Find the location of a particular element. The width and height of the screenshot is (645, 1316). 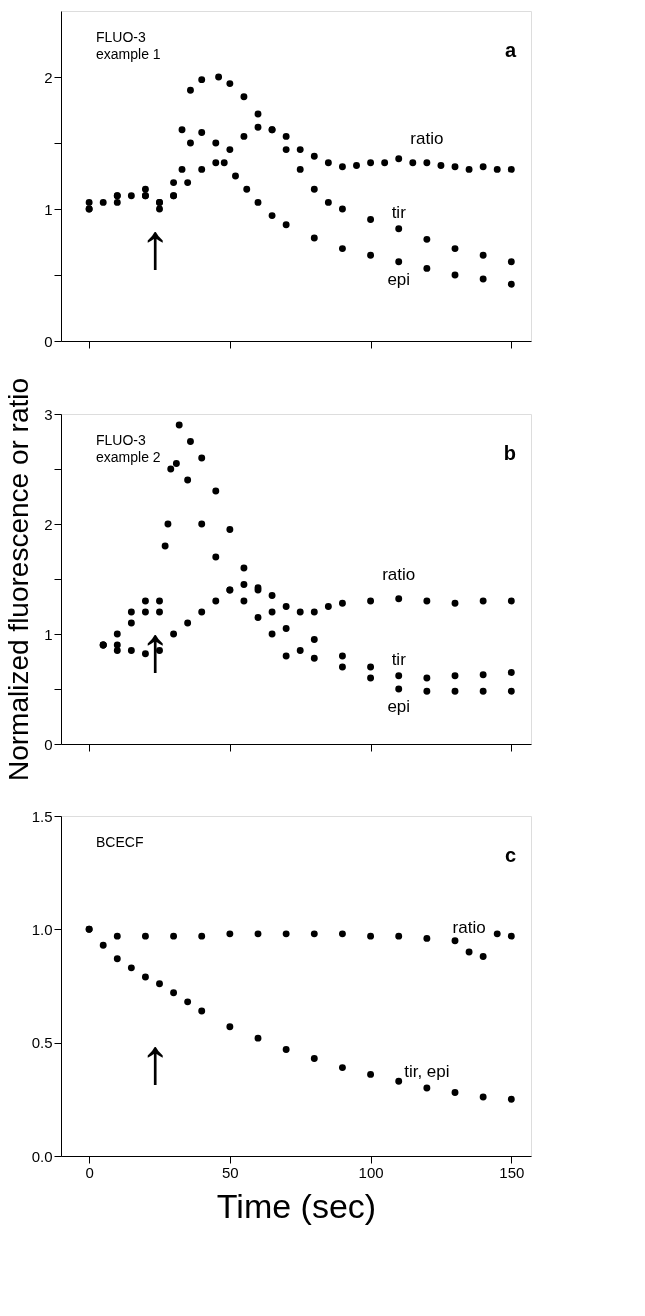

series-label: tir, epi is located at coordinates (427, 1071).